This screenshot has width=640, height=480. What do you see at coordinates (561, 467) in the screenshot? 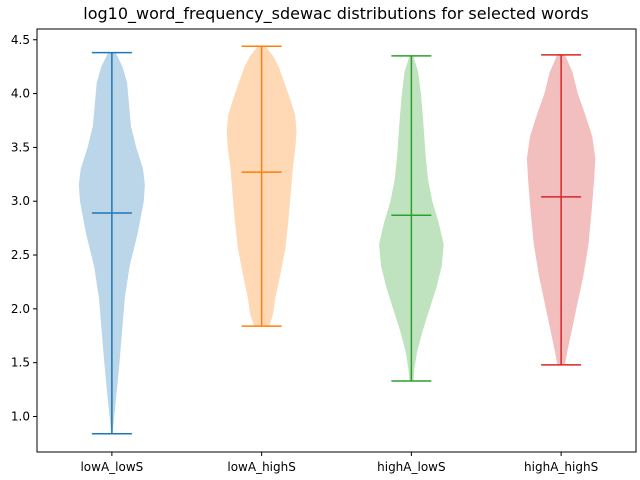
I see `x-tick-label-3: highA_highS` at bounding box center [561, 467].